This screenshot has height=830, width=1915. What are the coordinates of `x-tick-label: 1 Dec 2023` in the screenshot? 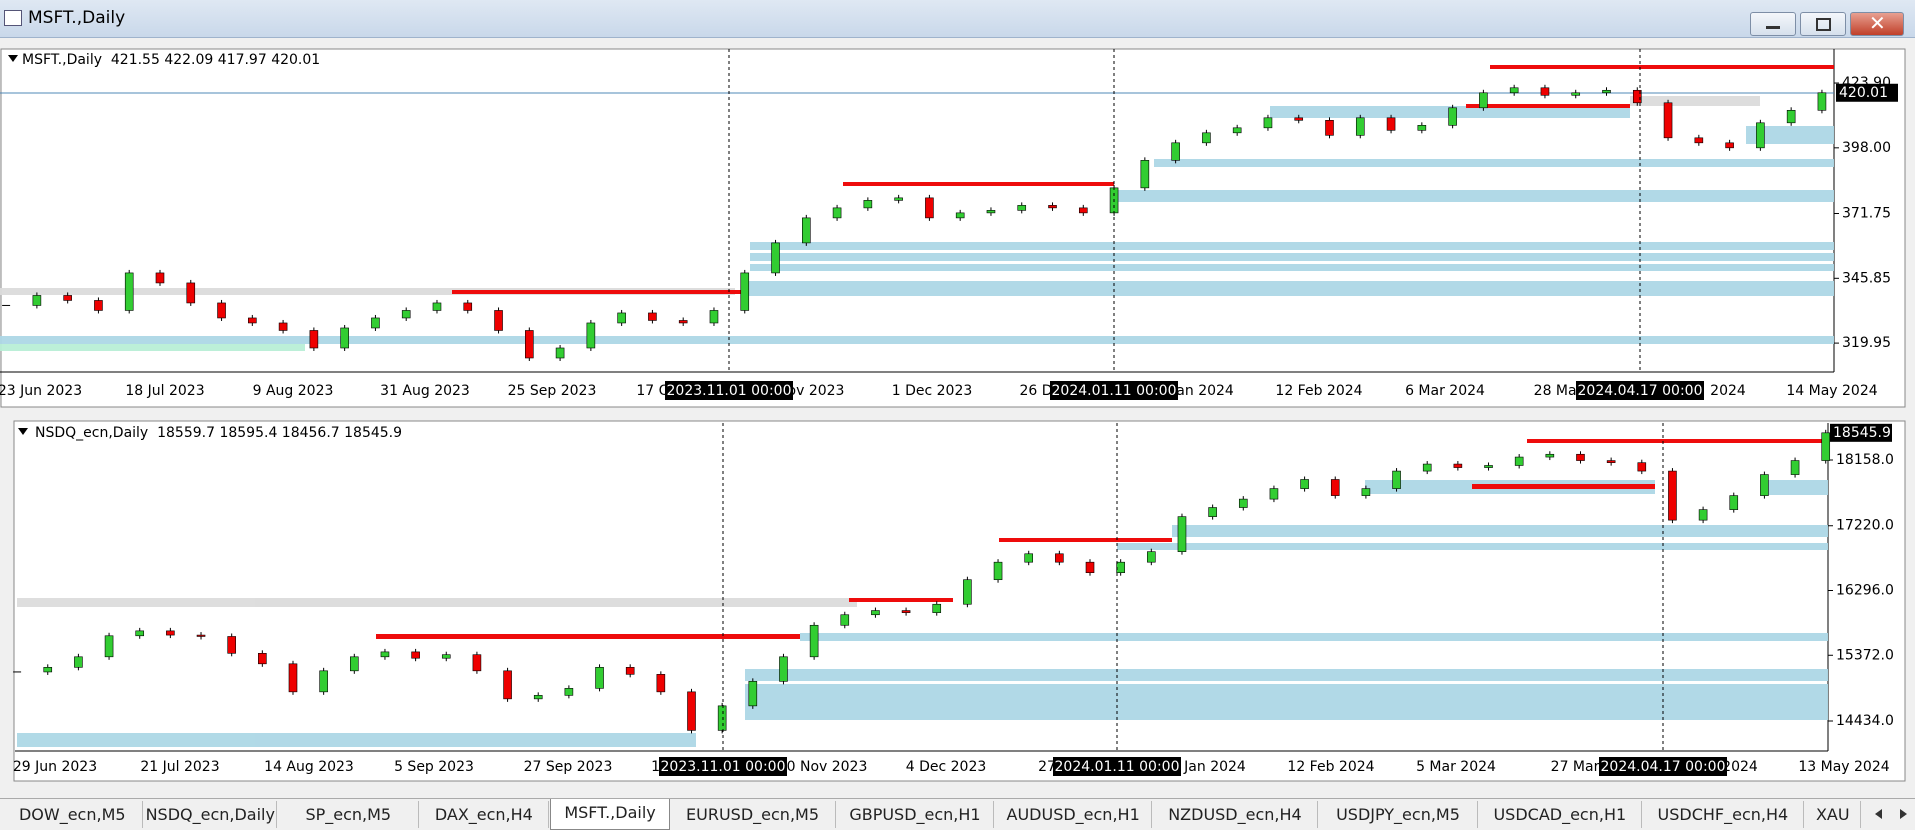 It's located at (932, 391).